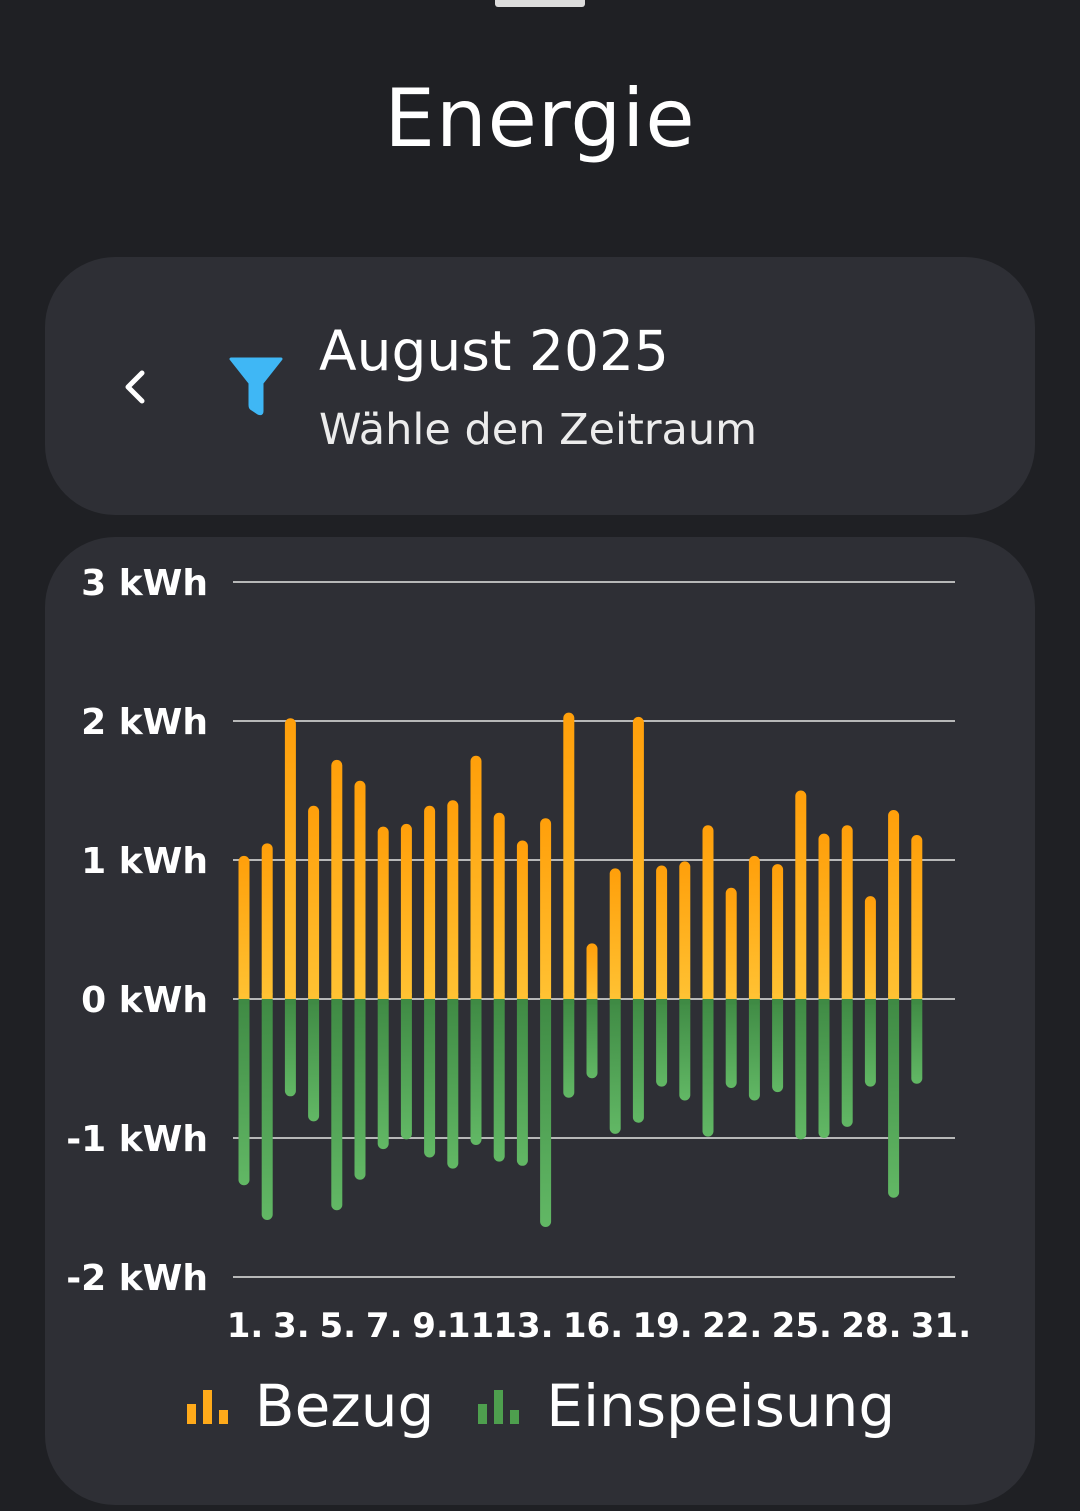 This screenshot has width=1080, height=1511. What do you see at coordinates (137, 1278) in the screenshot?
I see `y-tick-label: -2 kWh` at bounding box center [137, 1278].